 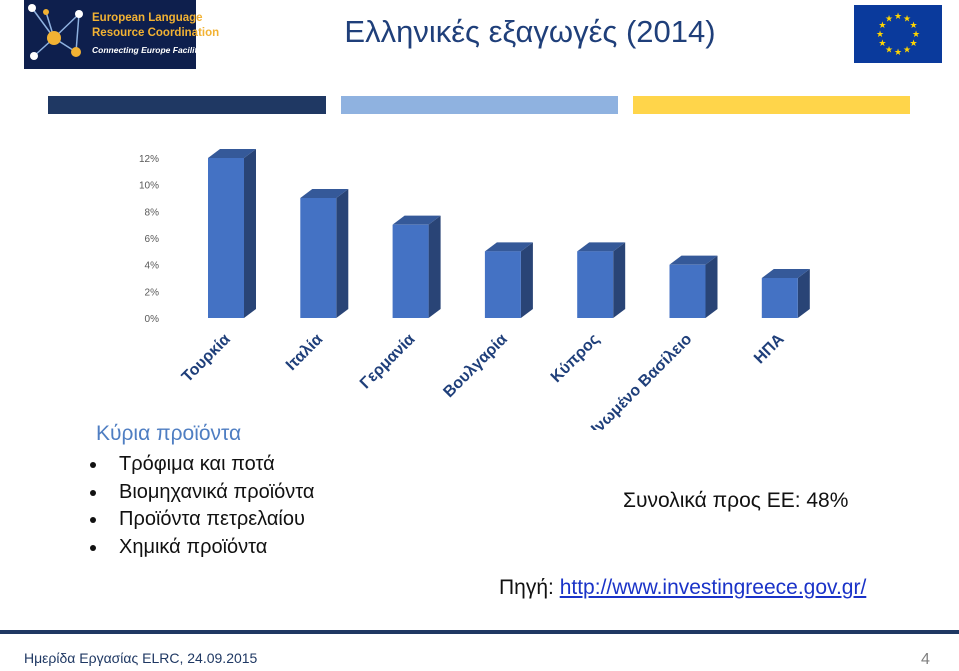 What do you see at coordinates (479, 632) in the screenshot?
I see `footer-divider` at bounding box center [479, 632].